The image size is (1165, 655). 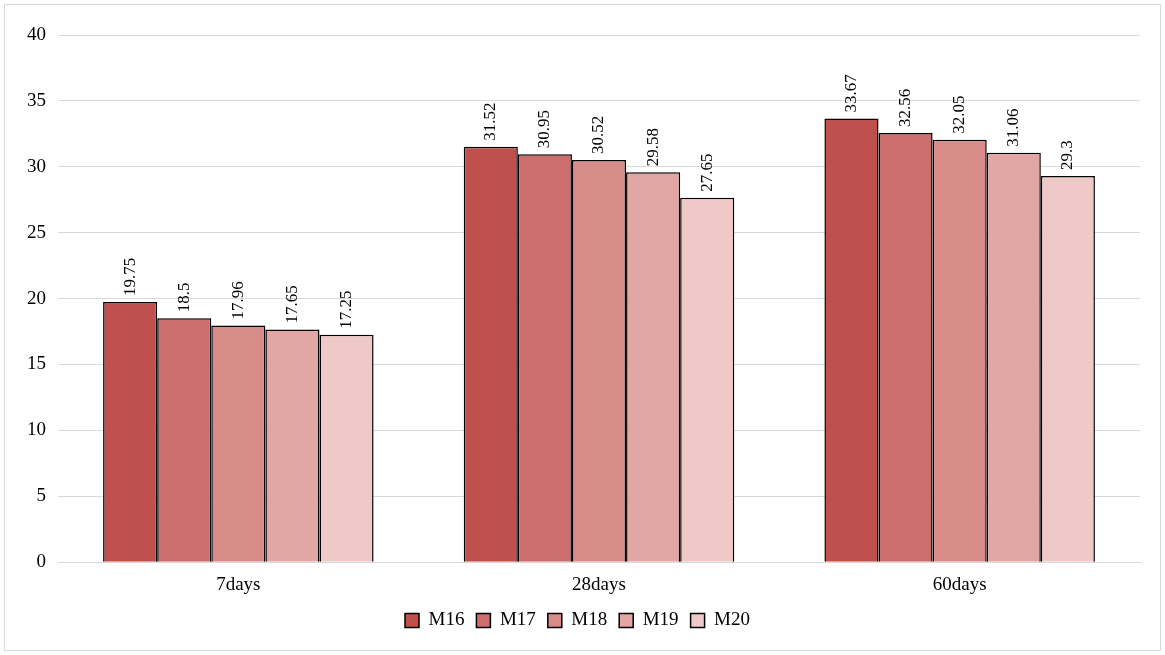 What do you see at coordinates (41, 495) in the screenshot?
I see `y-tick-label: 5` at bounding box center [41, 495].